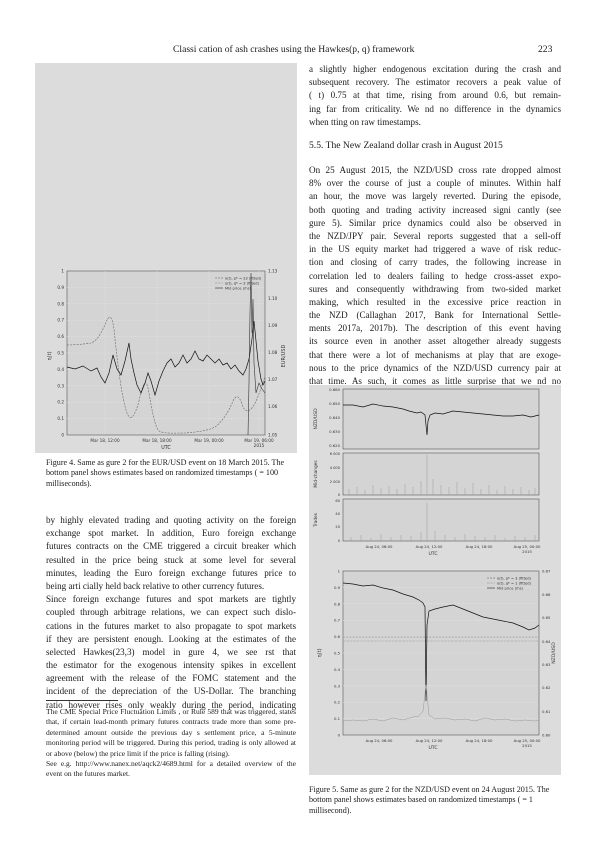 Image resolution: width=596 pixels, height=842 pixels. I want to click on text-line: when tting on raw timestamps., so click(365, 121).